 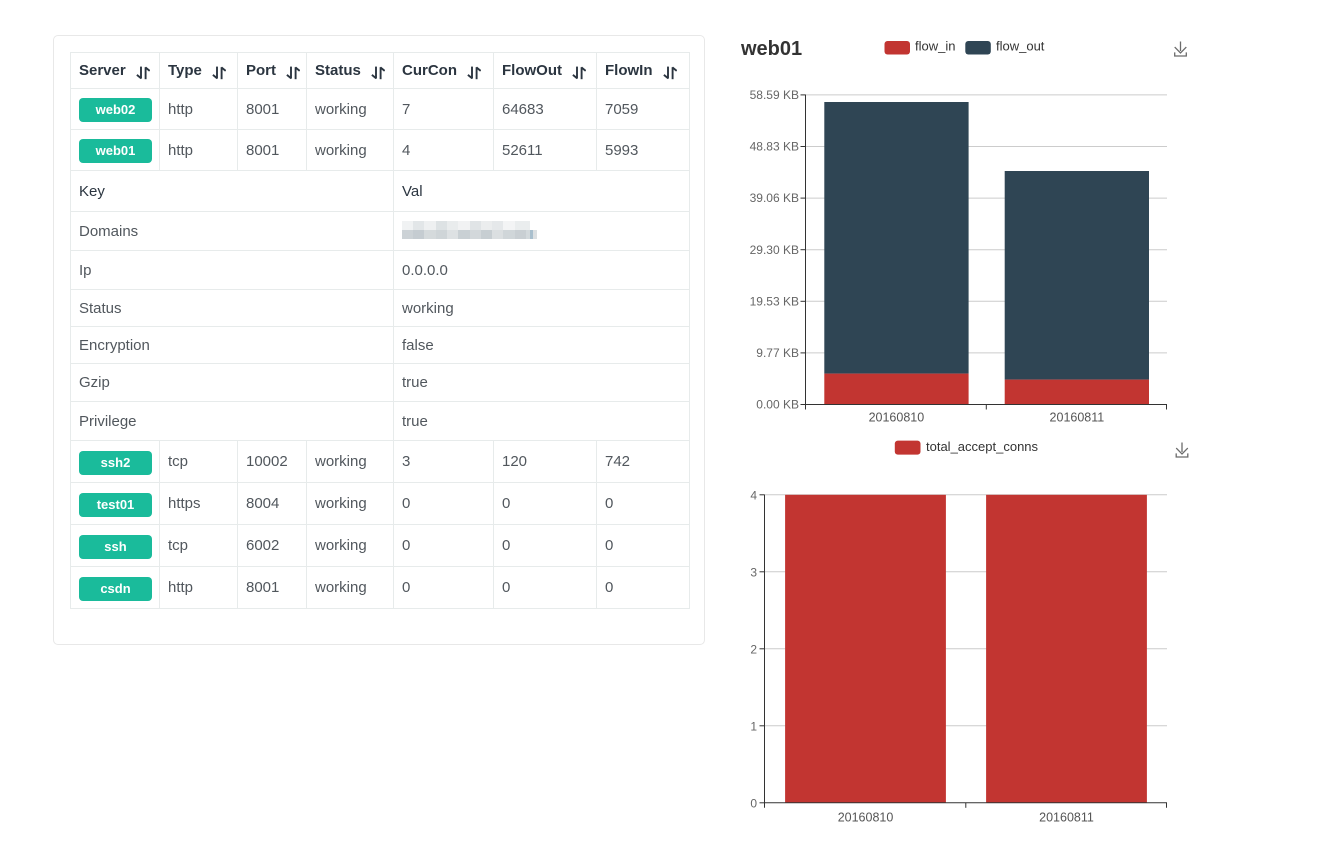 I want to click on svg-text: 48.83 KB, so click(x=774, y=147).